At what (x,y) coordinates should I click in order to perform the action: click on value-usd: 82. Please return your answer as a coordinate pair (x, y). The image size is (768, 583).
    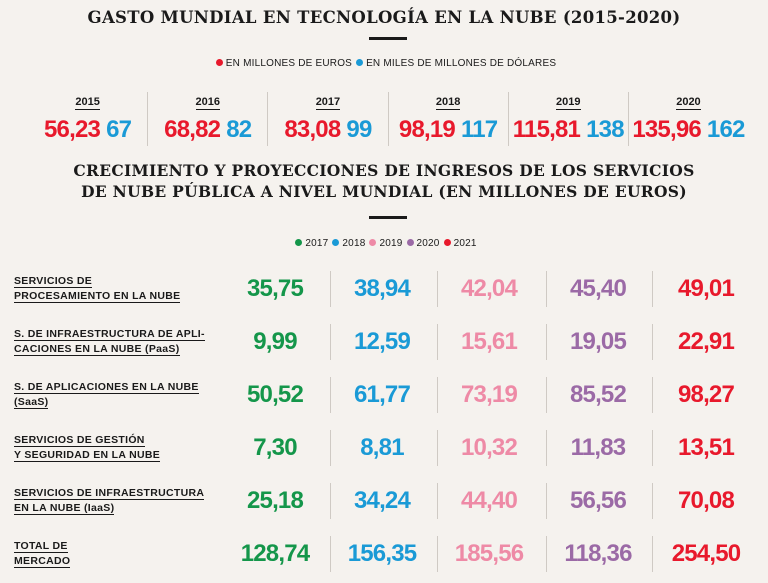
    Looking at the image, I should click on (239, 129).